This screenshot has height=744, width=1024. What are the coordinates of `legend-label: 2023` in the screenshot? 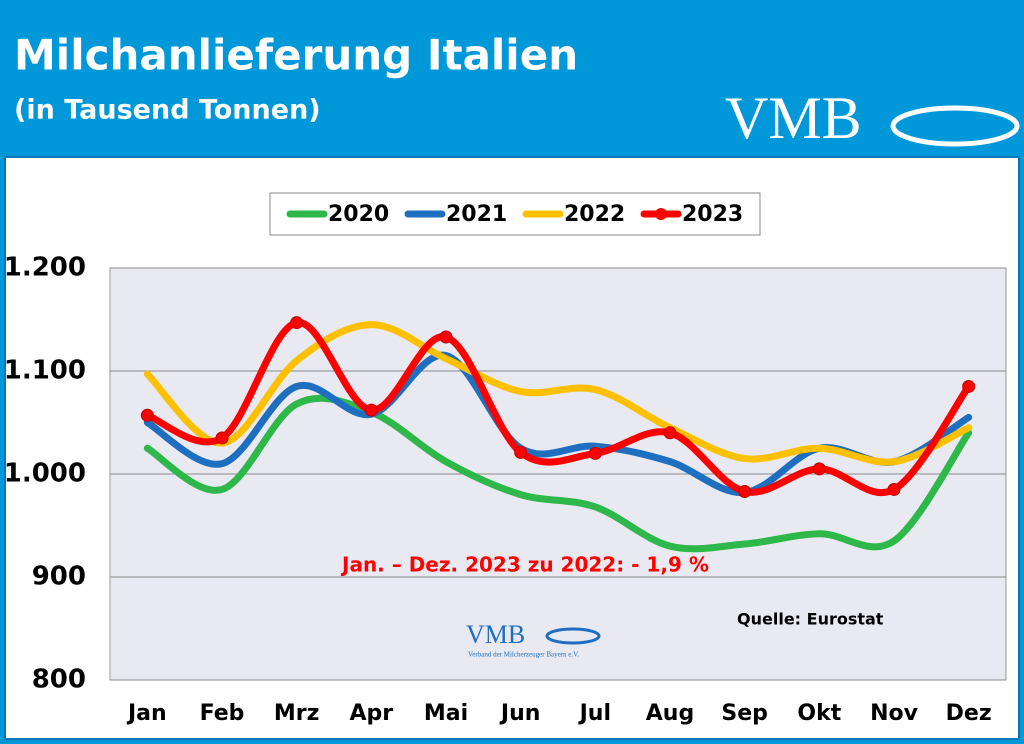 It's located at (712, 214).